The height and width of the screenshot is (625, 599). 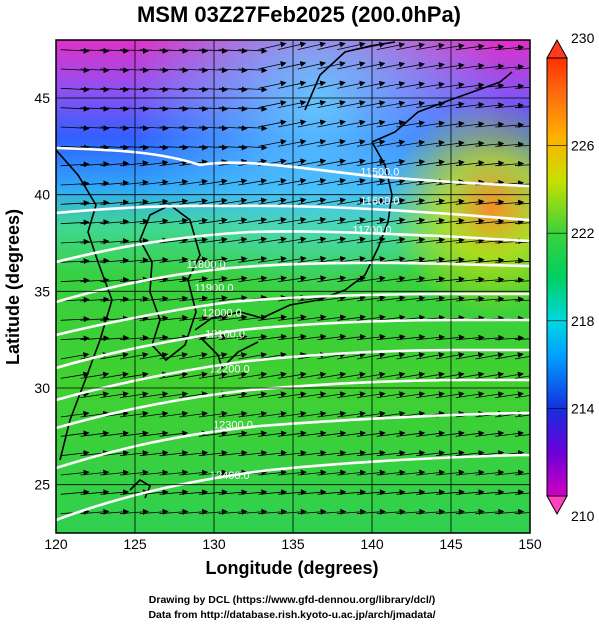 I want to click on contour-line, so click(x=293, y=282).